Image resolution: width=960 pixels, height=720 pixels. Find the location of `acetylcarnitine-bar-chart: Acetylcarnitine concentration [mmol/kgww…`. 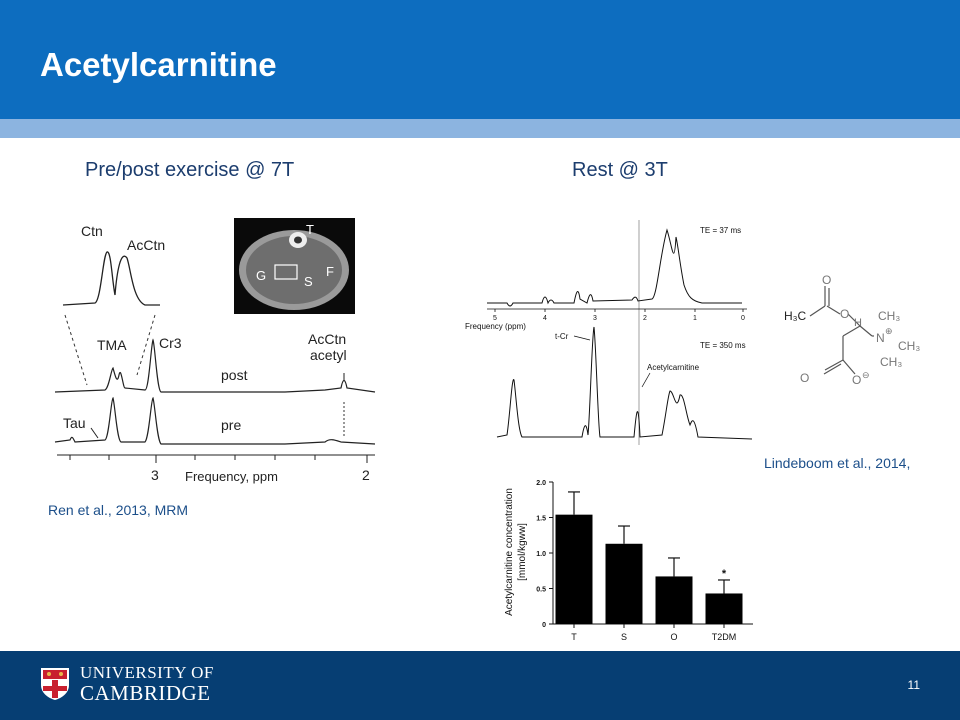

acetylcarnitine-bar-chart: Acetylcarnitine concentration [mmol/kgww… is located at coordinates (628, 561).